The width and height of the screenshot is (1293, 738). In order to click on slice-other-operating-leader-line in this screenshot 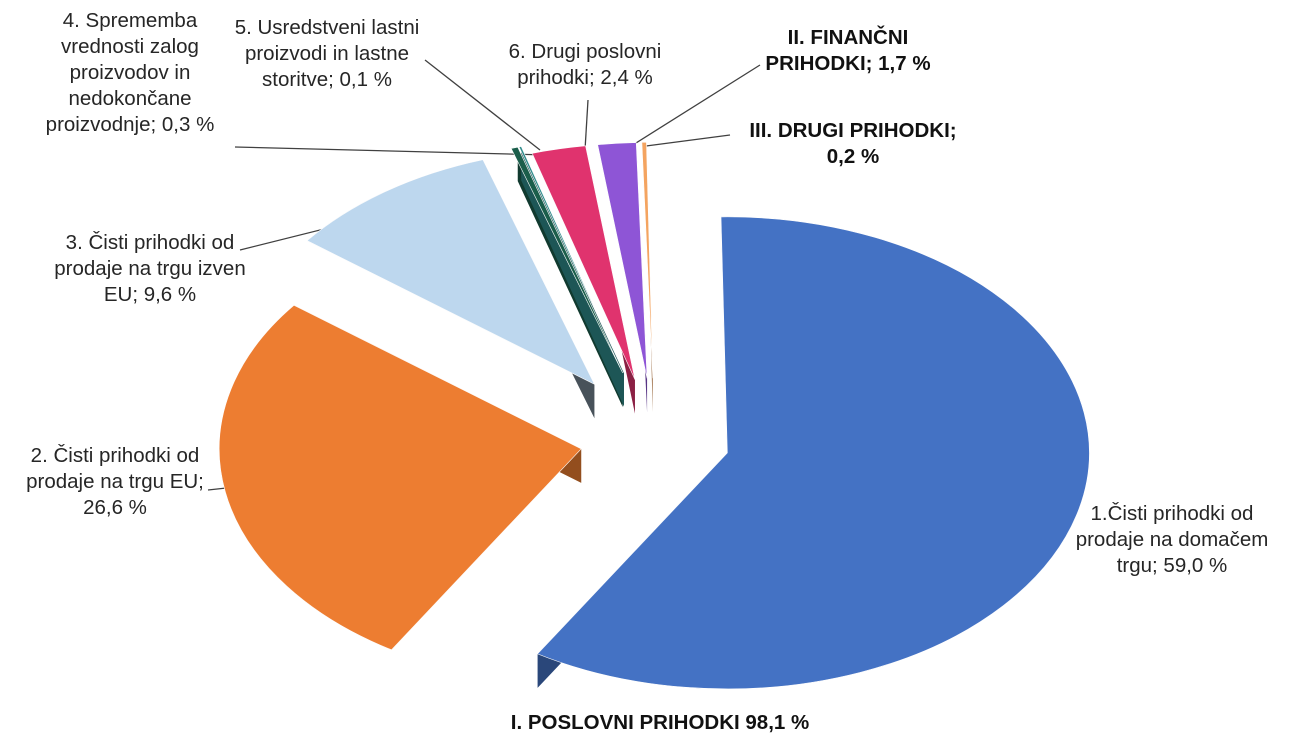, I will do `click(586, 125)`.